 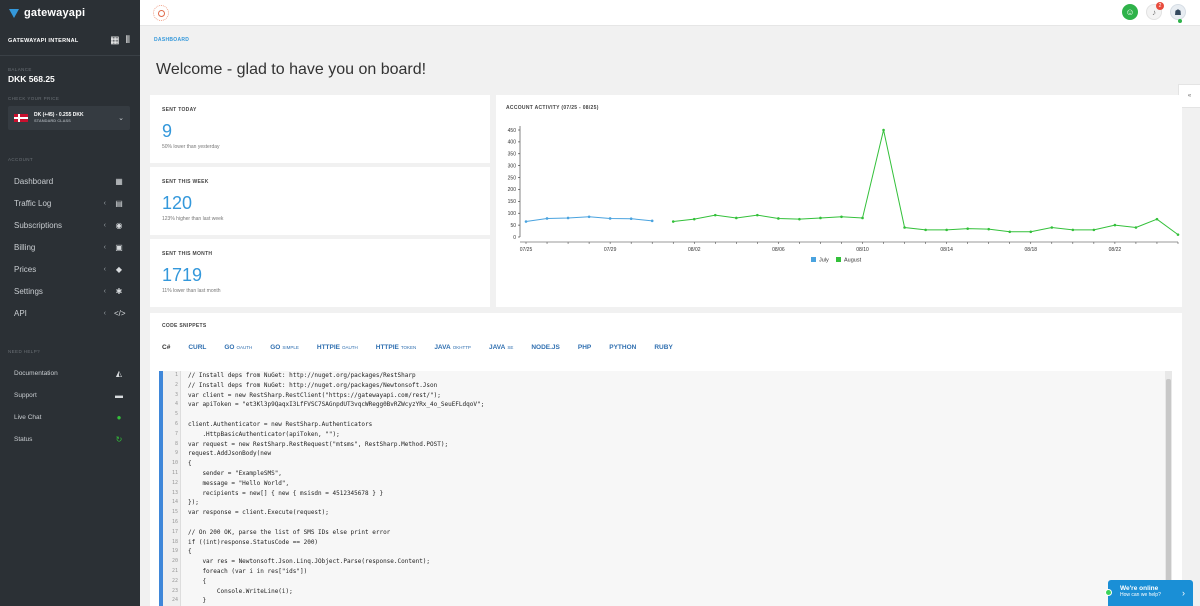 I want to click on y-tick-label: 400, so click(x=512, y=143).